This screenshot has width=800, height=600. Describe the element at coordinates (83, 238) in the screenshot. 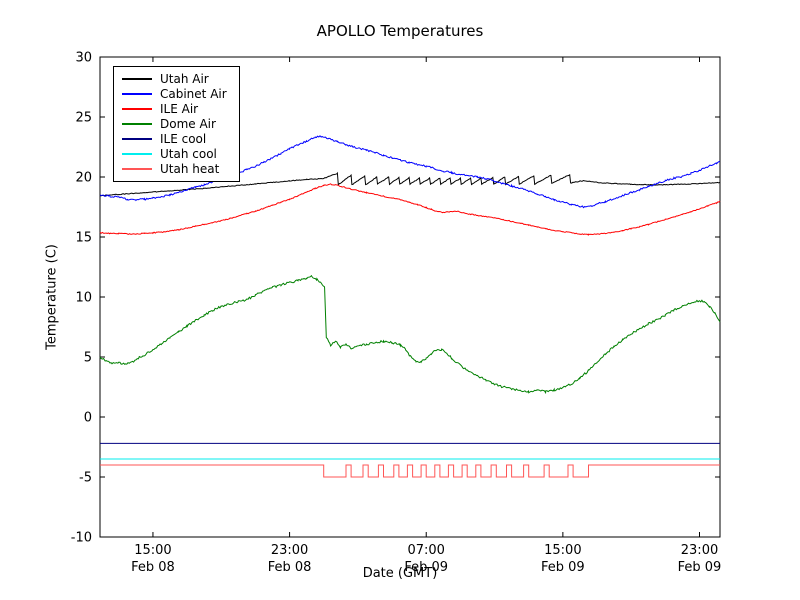

I see `y-tick-label: 15` at that location.